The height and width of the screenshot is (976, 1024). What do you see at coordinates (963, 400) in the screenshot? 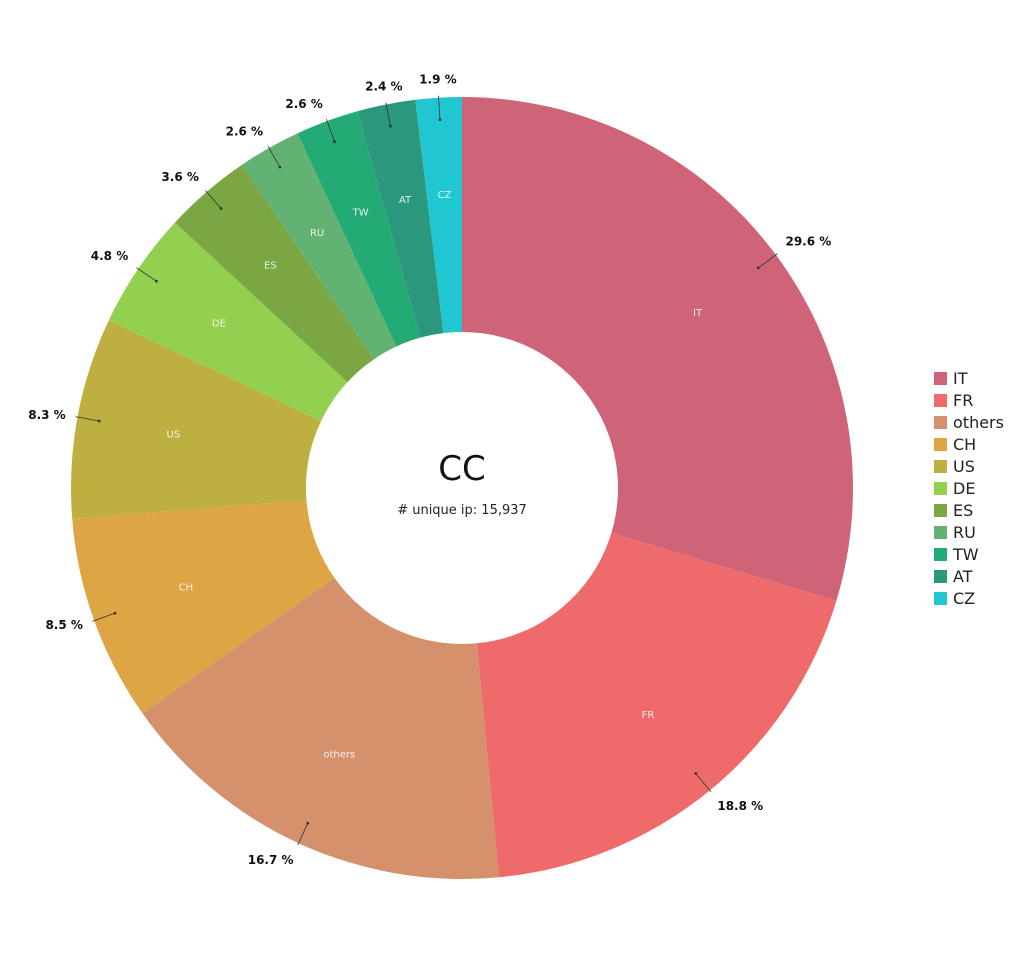
I see `legend-label: FR` at bounding box center [963, 400].